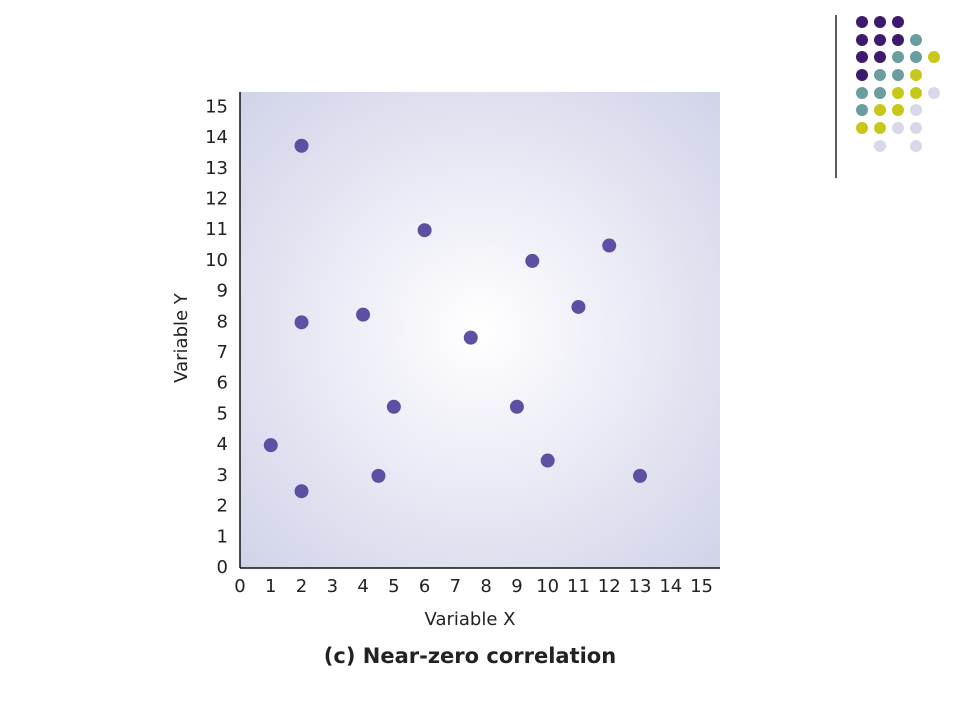  I want to click on y-tick-label: 2, so click(222, 506).